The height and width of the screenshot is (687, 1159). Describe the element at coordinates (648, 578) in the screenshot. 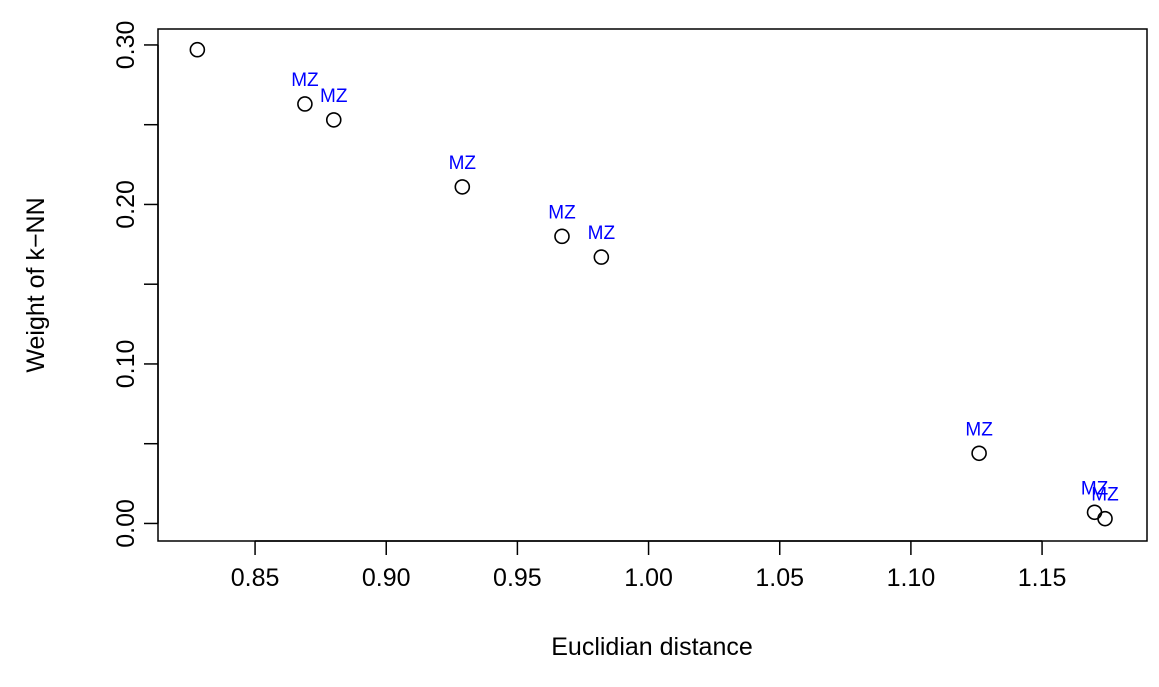

I see `x-tick-label: 1.00` at that location.